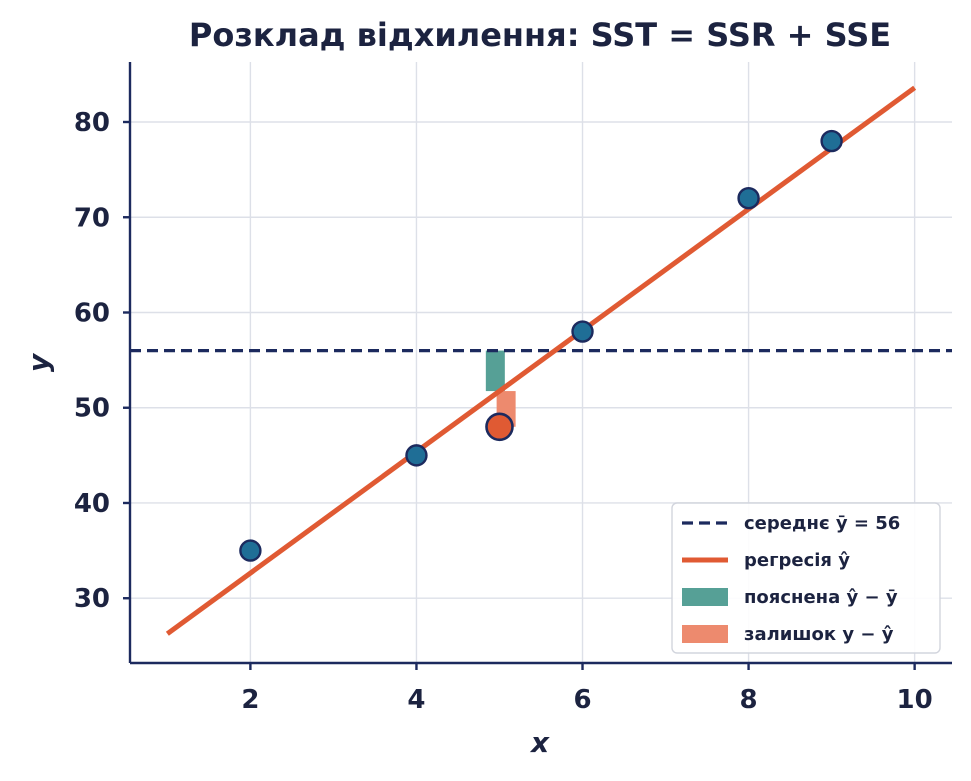 The width and height of the screenshot is (971, 781). I want to click on chart-title: Розклад відхилення: SST = SSR + SSE, so click(540, 35).